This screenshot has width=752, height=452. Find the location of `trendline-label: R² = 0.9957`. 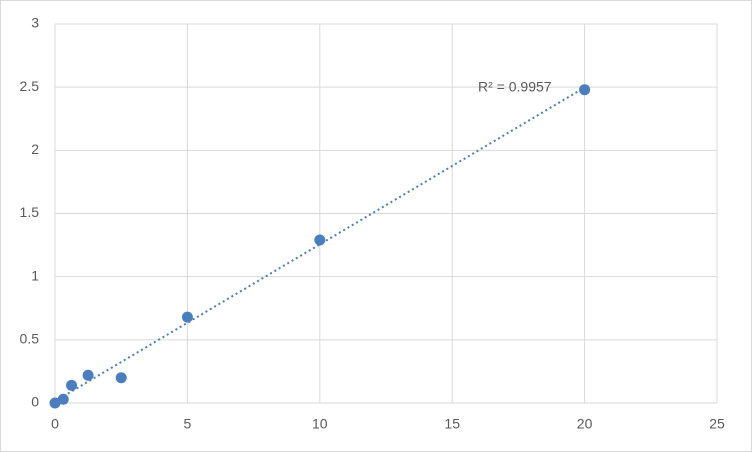

trendline-label: R² = 0.9957 is located at coordinates (515, 87).